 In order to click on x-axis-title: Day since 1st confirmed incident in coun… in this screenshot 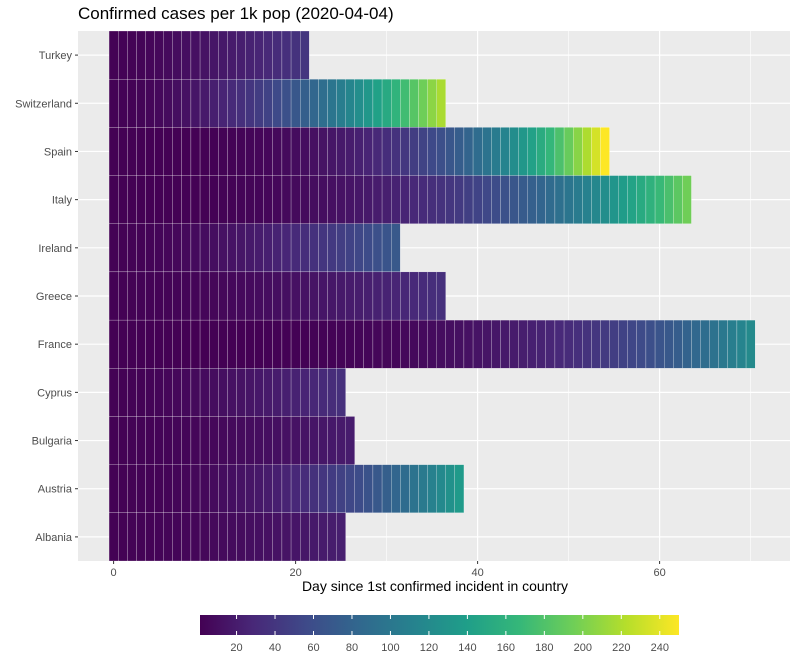, I will do `click(435, 586)`.